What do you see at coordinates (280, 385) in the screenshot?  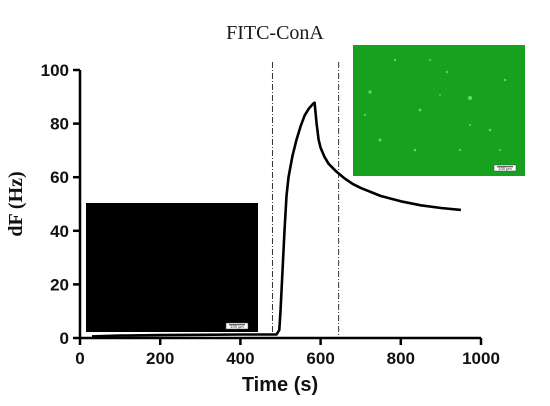 I see `x-axis-label: Time (s)` at bounding box center [280, 385].